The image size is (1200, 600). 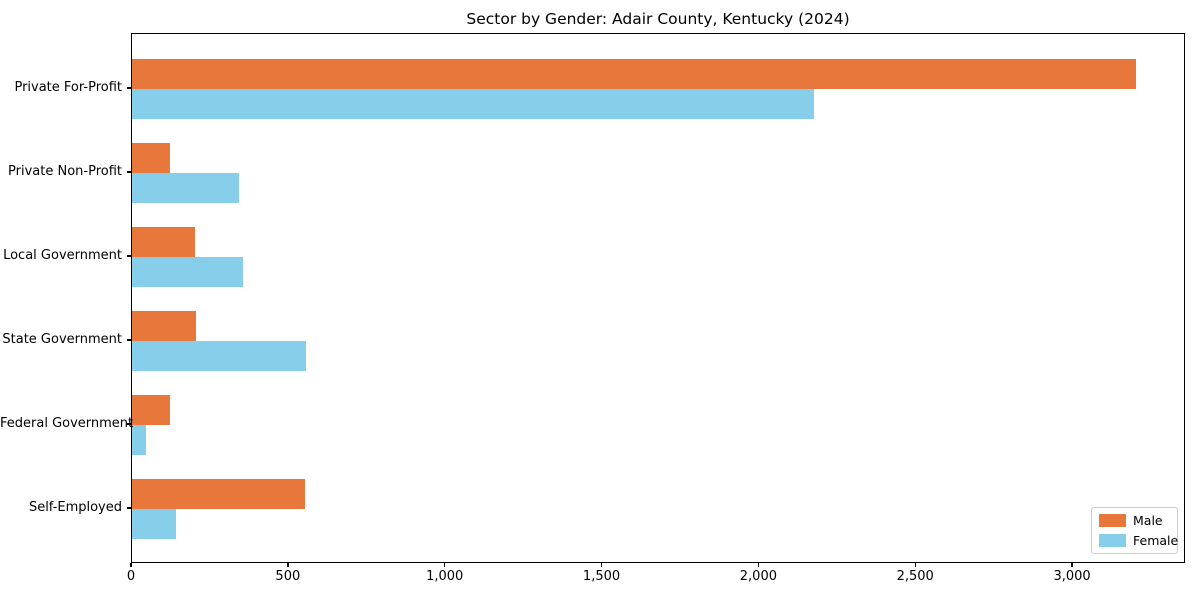 What do you see at coordinates (65, 171) in the screenshot?
I see `ytick-label-private-non-profit: Private Non-Profit` at bounding box center [65, 171].